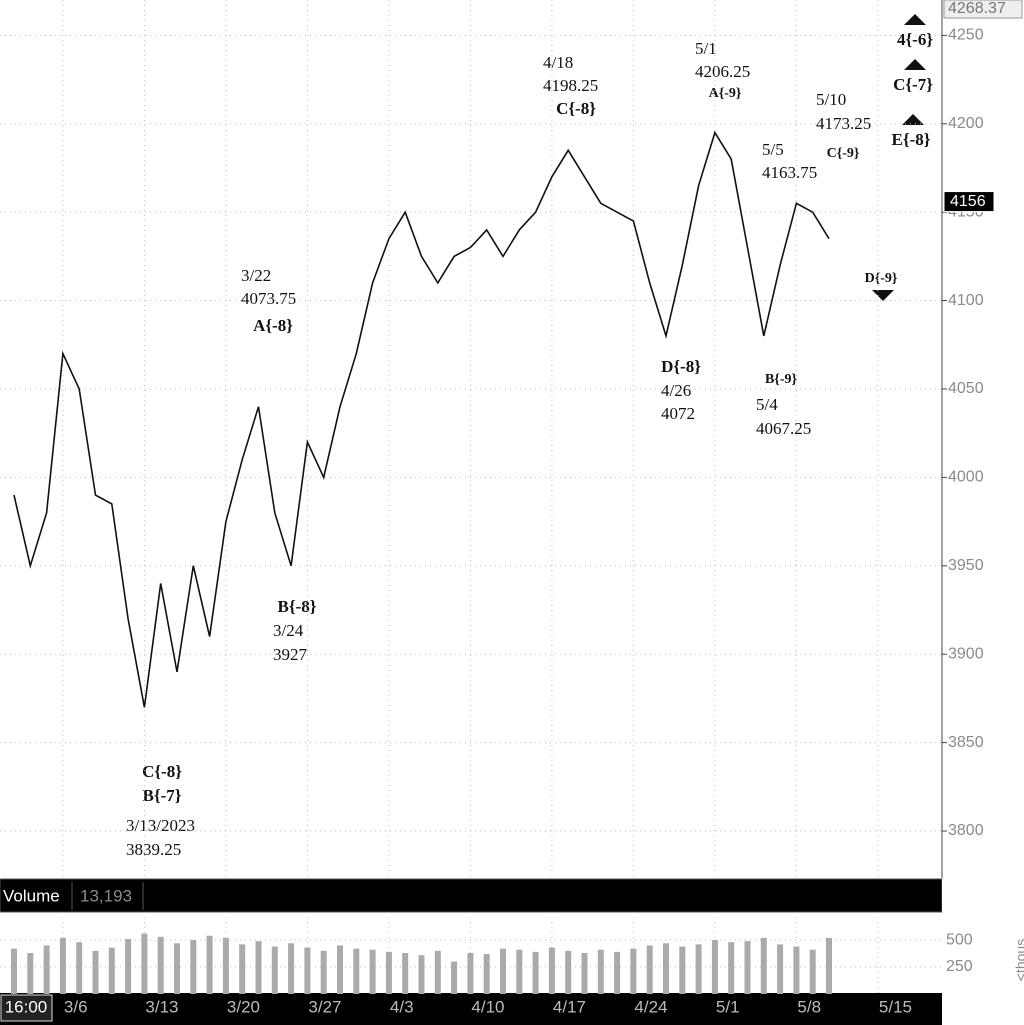  I want to click on y-tick-label: 4200, so click(966, 123).